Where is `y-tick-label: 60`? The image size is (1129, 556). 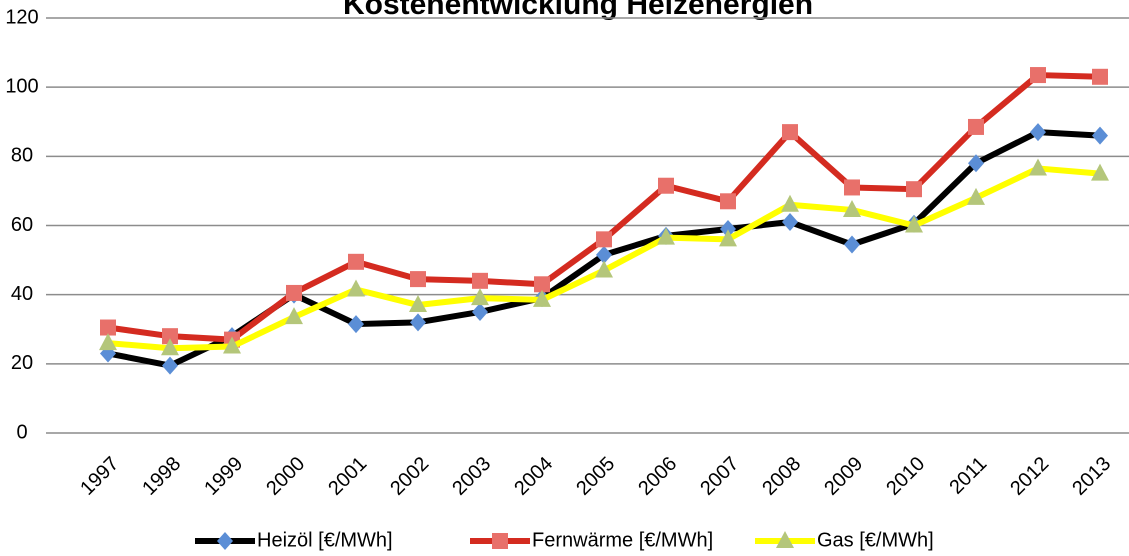 y-tick-label: 60 is located at coordinates (22, 225).